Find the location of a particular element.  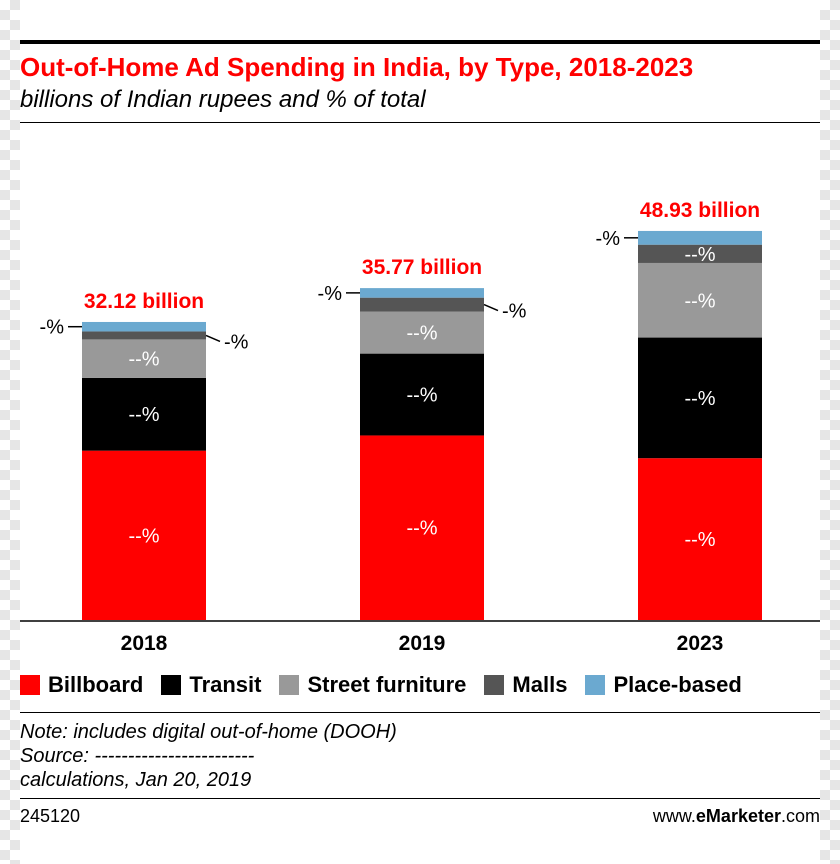

brand-bold: eMarketer is located at coordinates (738, 816).